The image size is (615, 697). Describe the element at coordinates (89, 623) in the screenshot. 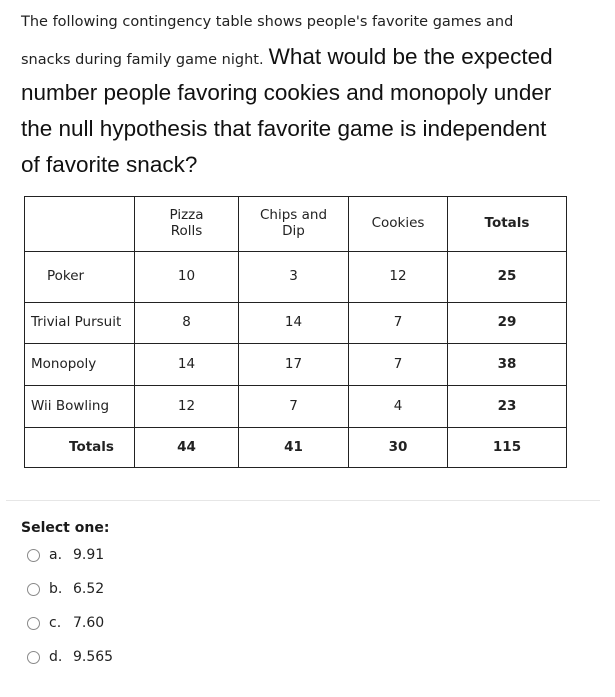

I see `option-value: 7.60` at that location.